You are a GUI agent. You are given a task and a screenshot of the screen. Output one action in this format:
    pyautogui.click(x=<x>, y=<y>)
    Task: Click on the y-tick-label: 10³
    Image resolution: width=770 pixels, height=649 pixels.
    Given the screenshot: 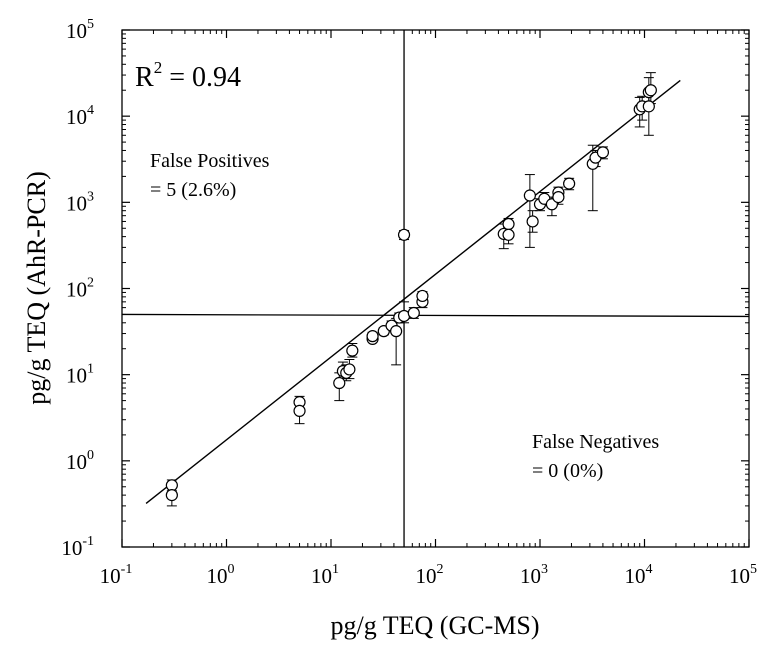 What is the action you would take?
    pyautogui.click(x=80, y=202)
    